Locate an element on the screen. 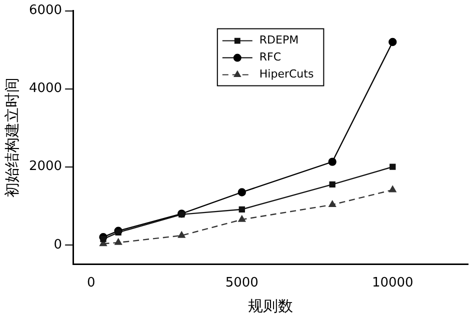 The height and width of the screenshot is (320, 474). x-axis-title: 规则数 is located at coordinates (271, 305).